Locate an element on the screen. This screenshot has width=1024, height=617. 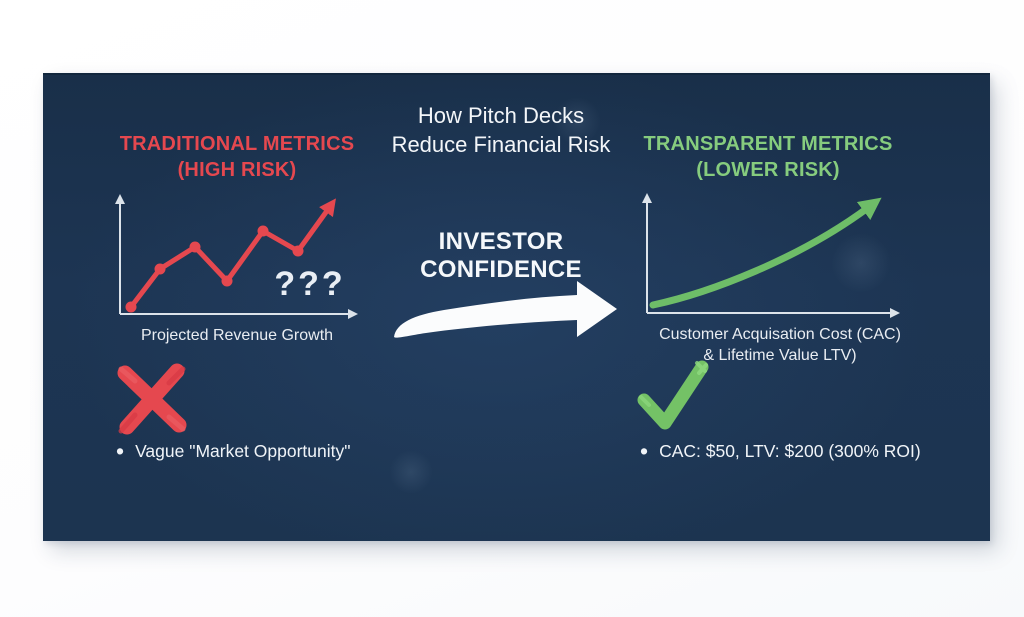
traditional-line-chart is located at coordinates (236, 256).